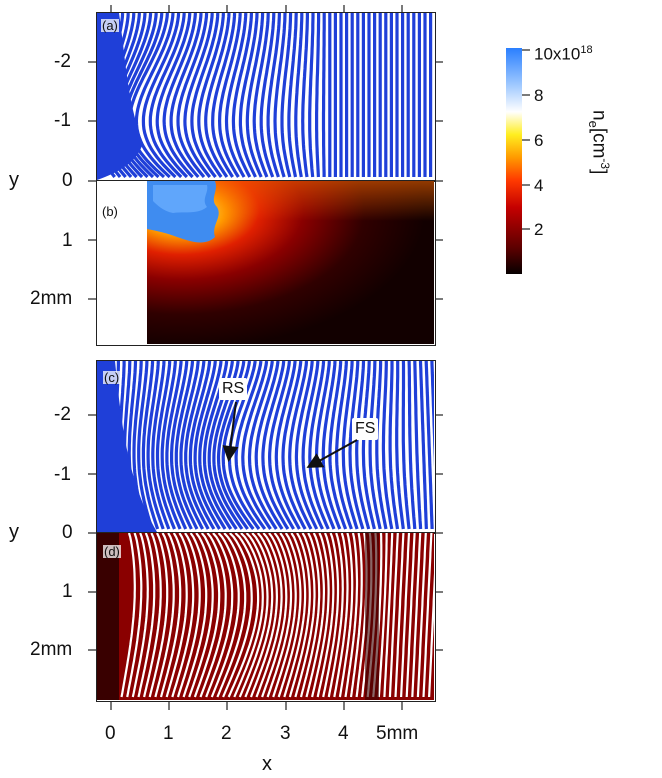 The image size is (662, 778). What do you see at coordinates (92, 180) in the screenshot?
I see `top-y-tickmarks` at bounding box center [92, 180].